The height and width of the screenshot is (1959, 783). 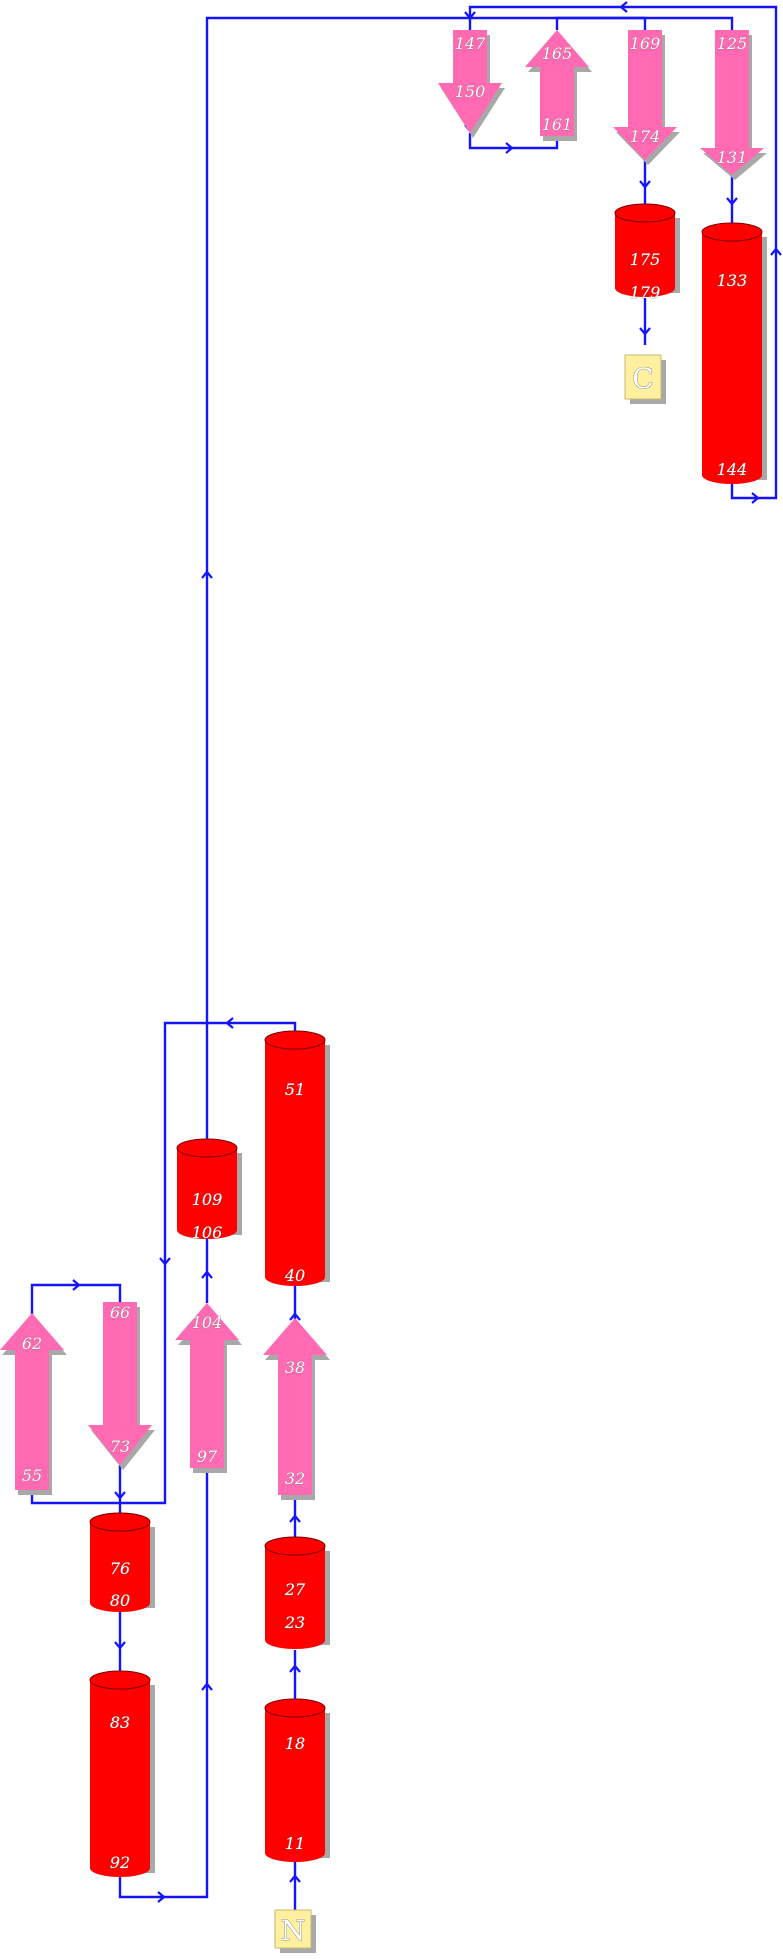 What do you see at coordinates (120, 1568) in the screenshot?
I see `helix-start-label: 76` at bounding box center [120, 1568].